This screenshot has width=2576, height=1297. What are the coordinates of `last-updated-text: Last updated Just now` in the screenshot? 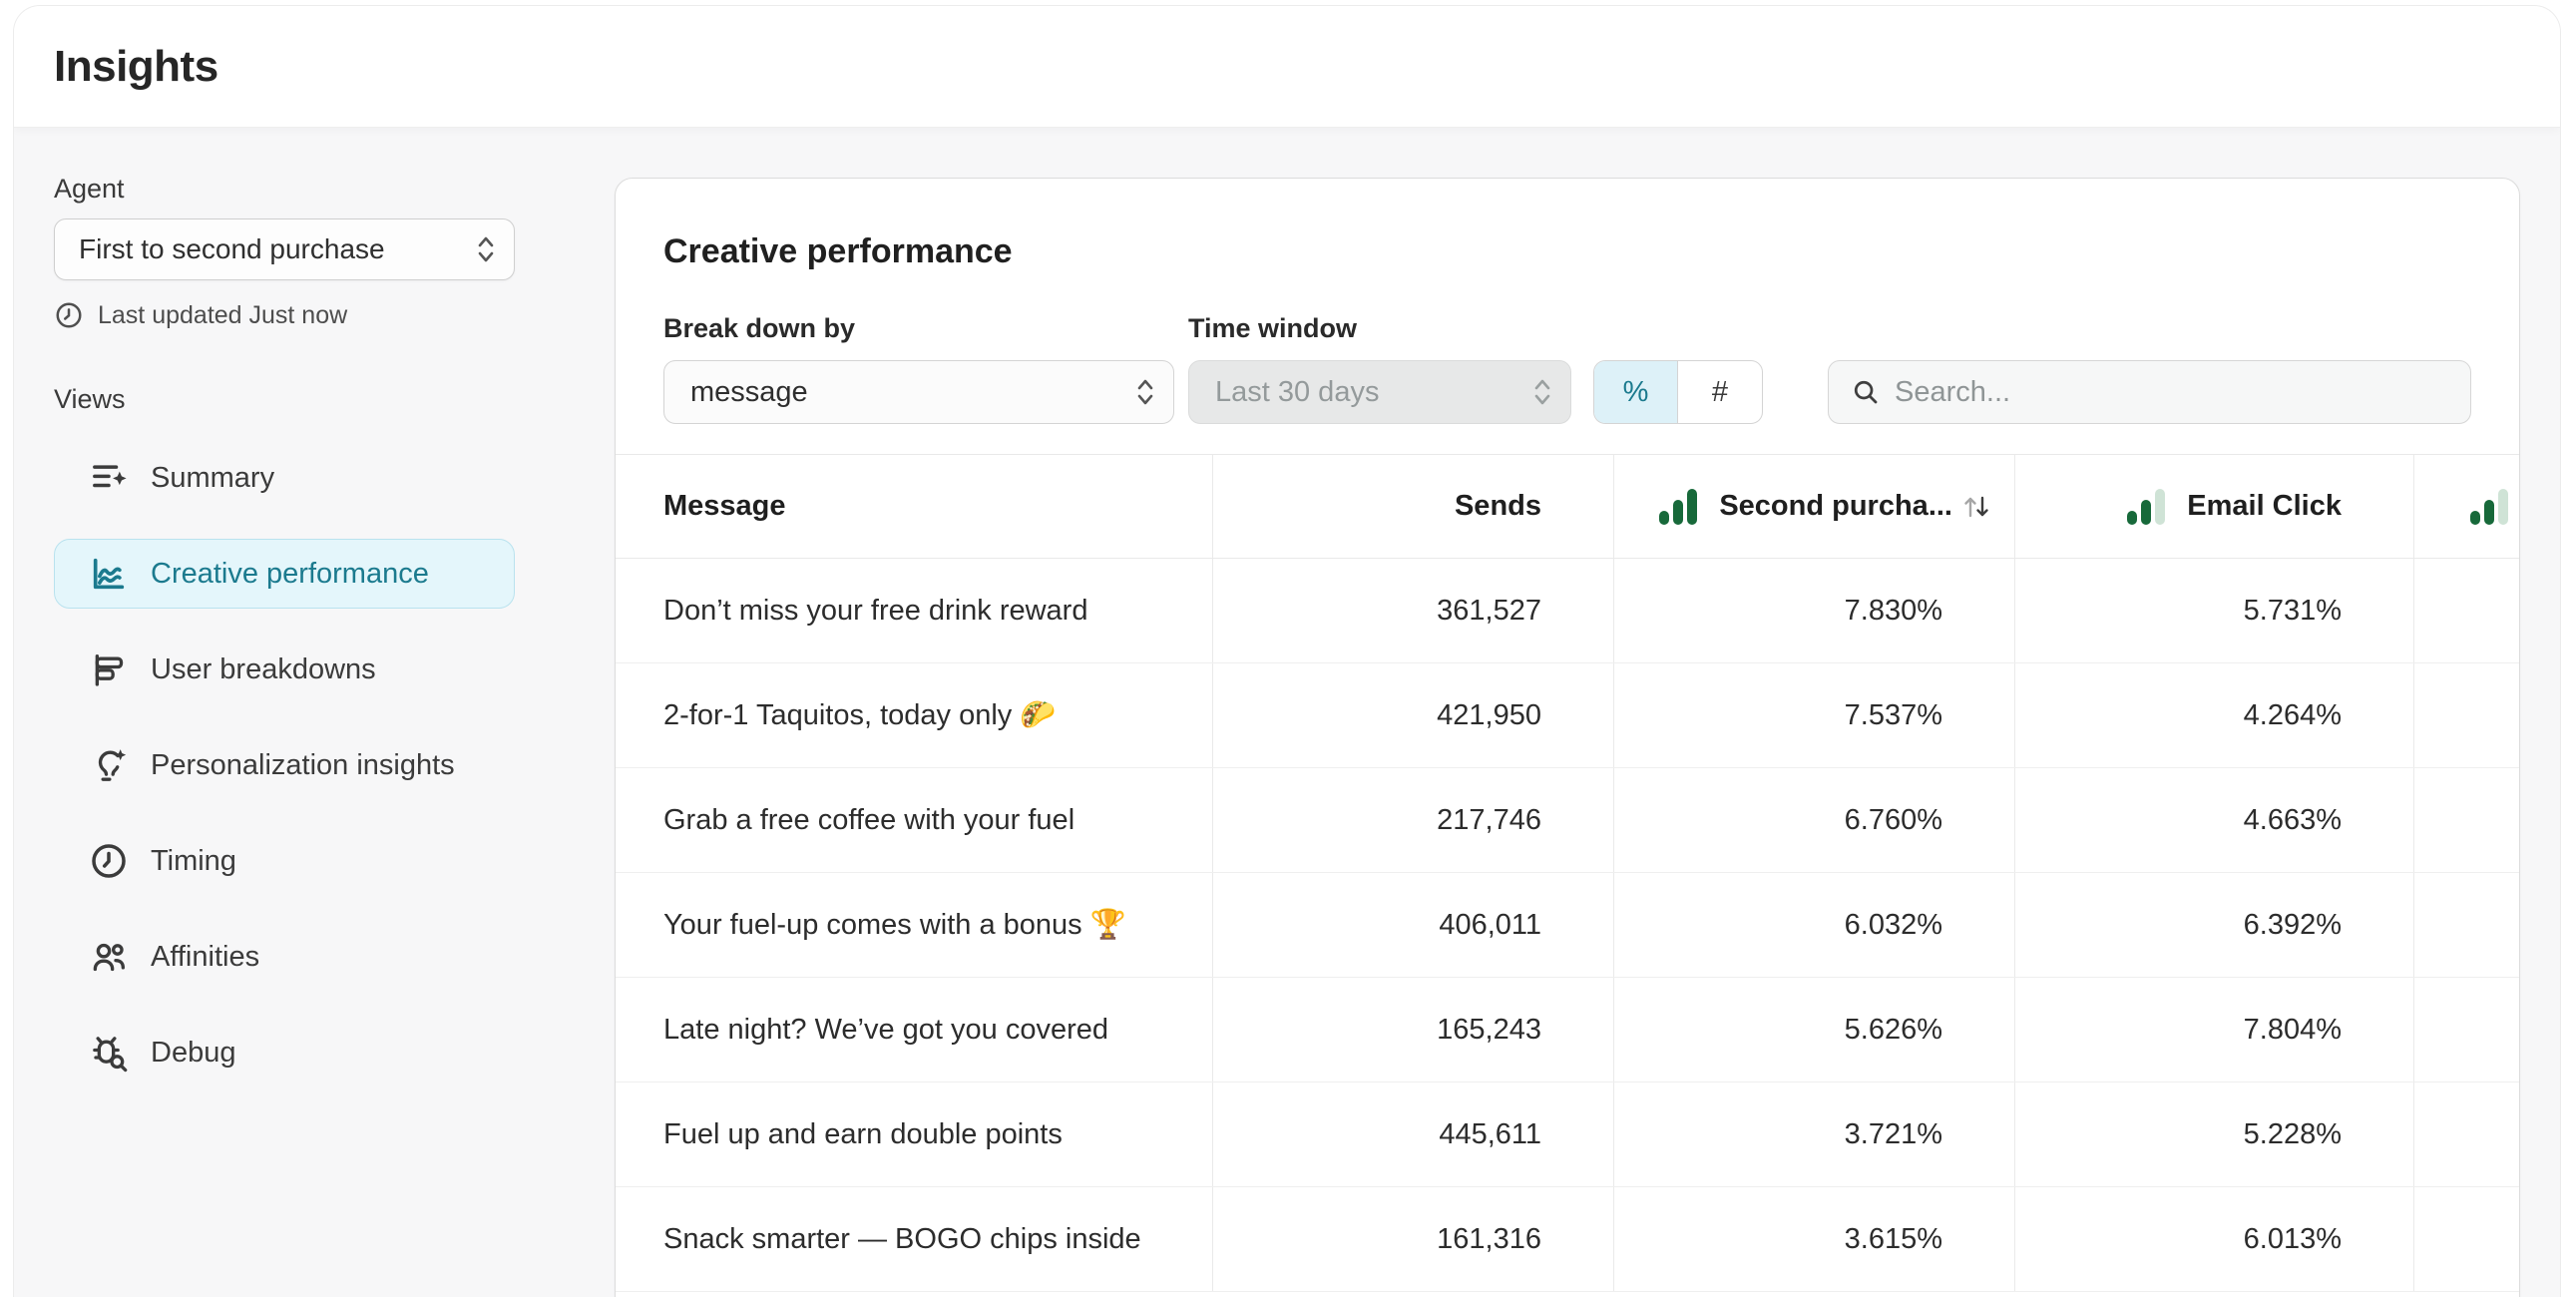 It's located at (223, 315).